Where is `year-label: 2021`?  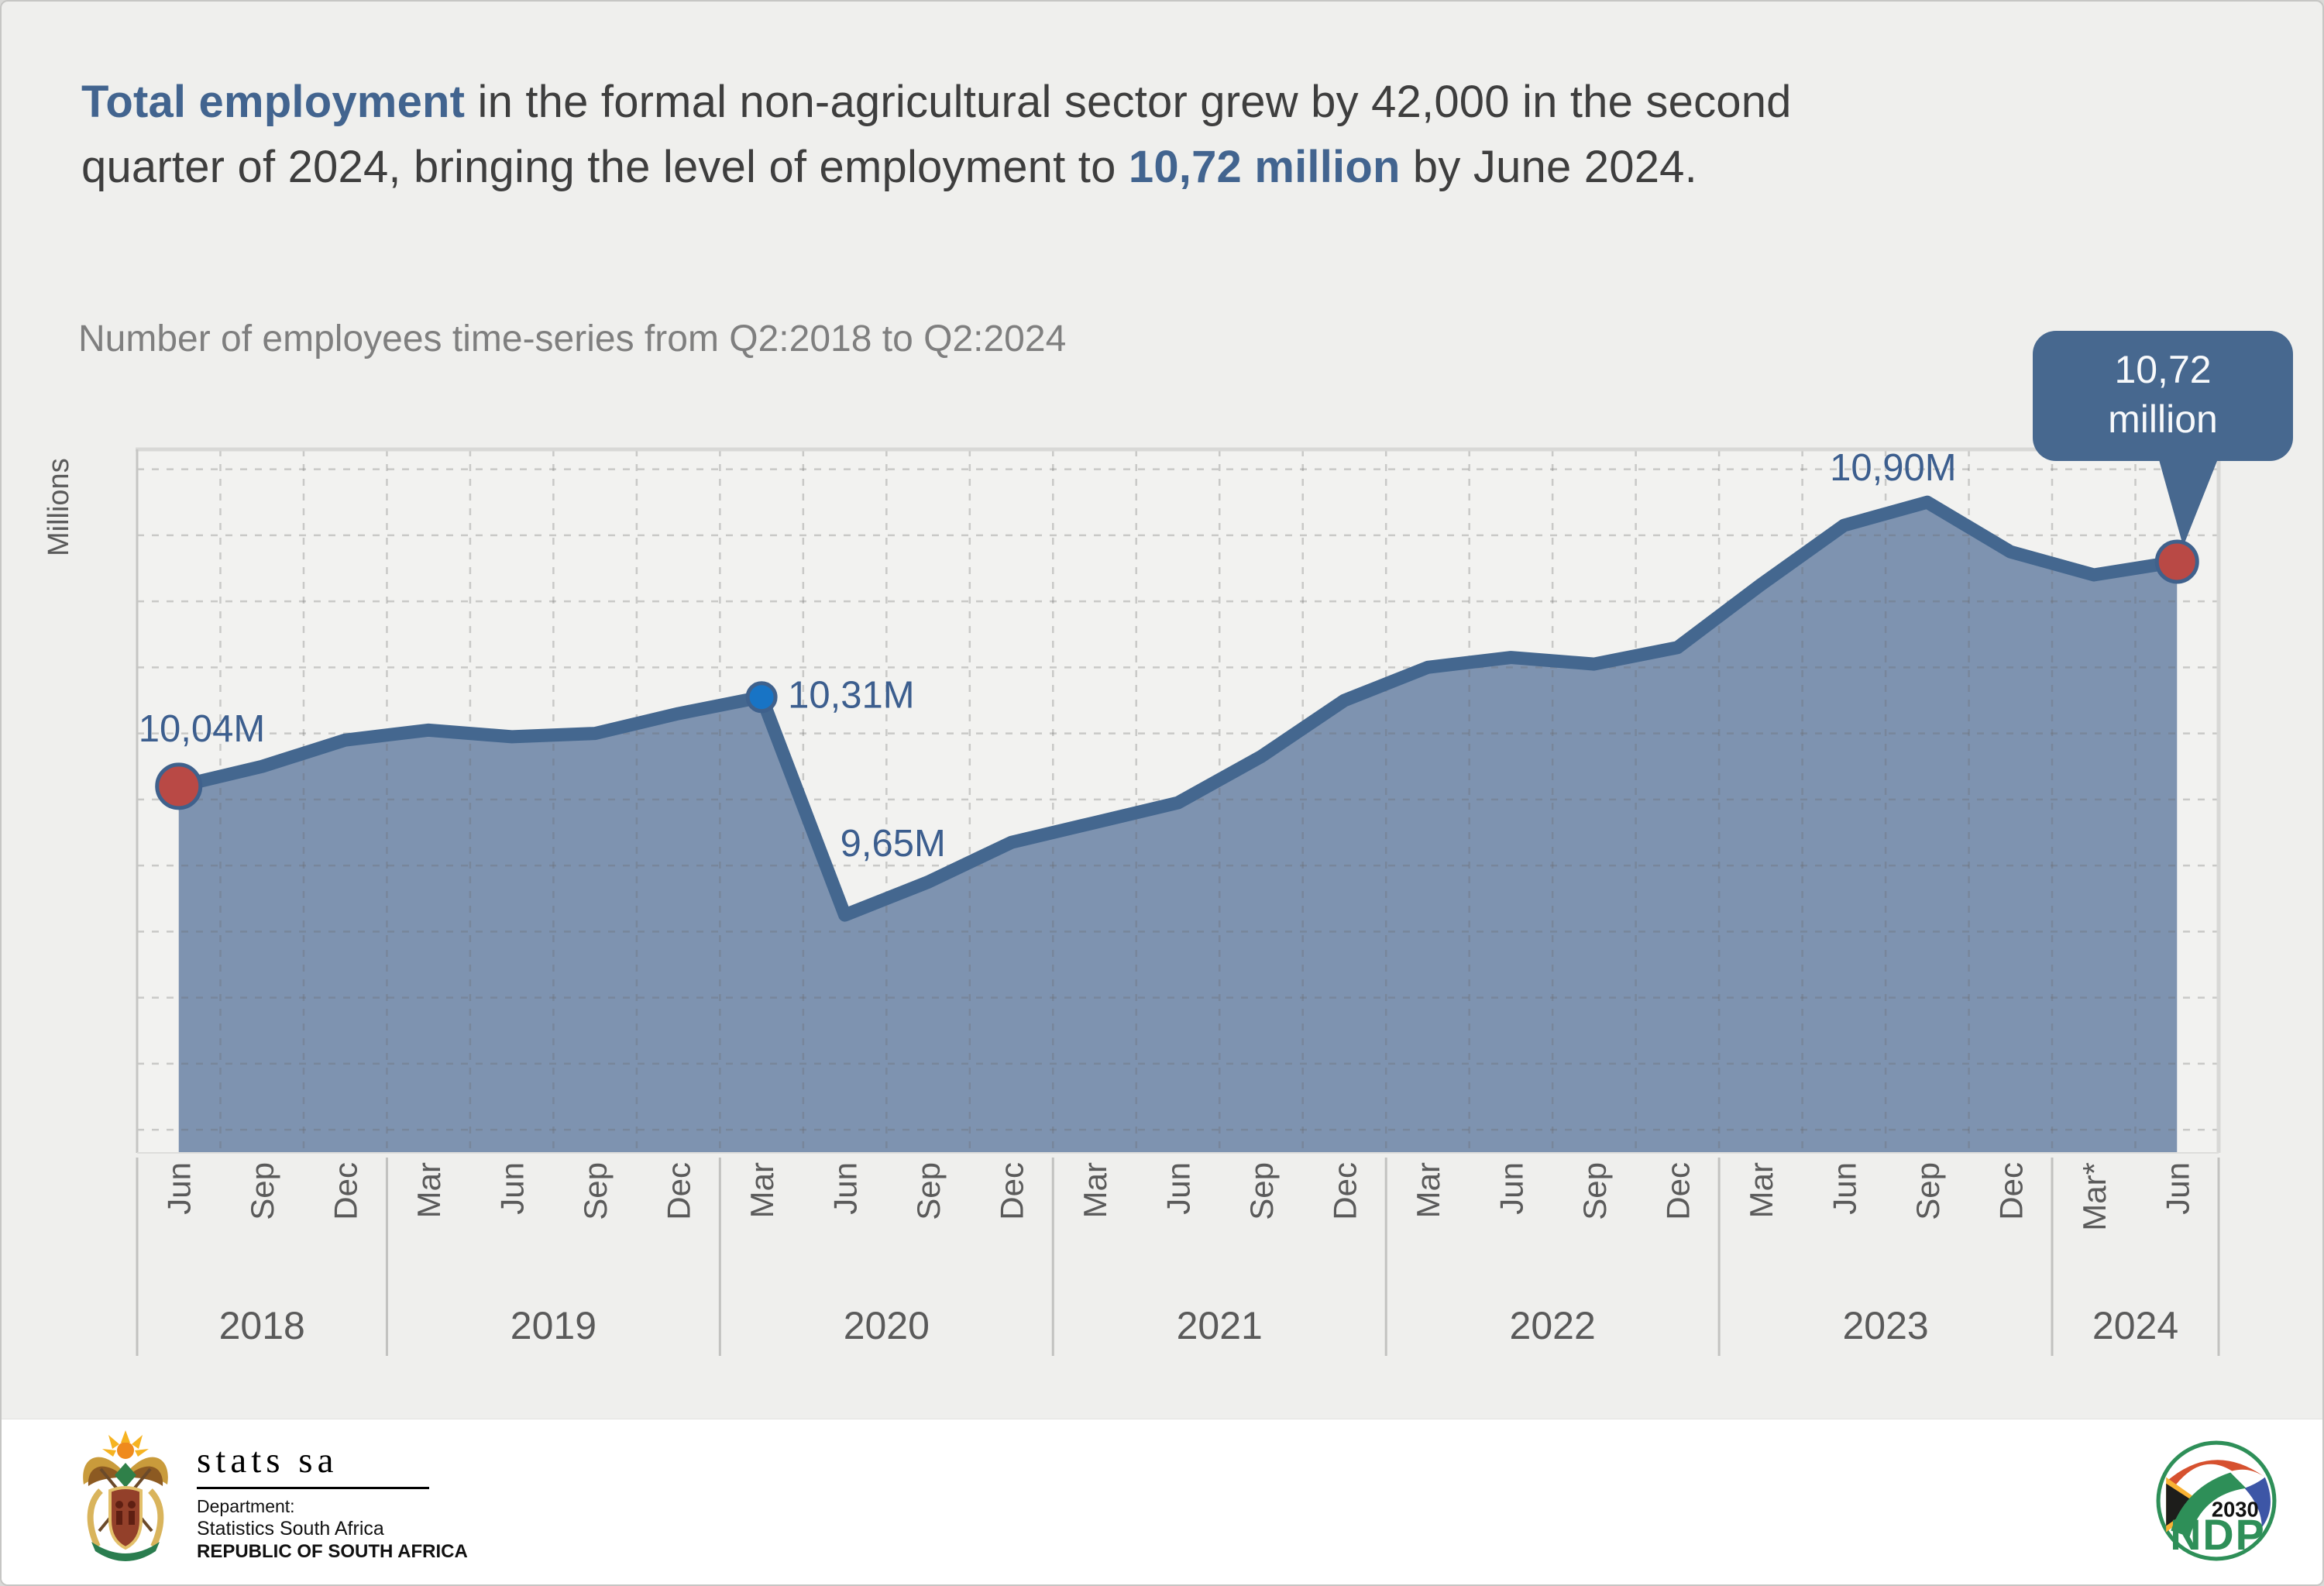
year-label: 2021 is located at coordinates (1220, 1326).